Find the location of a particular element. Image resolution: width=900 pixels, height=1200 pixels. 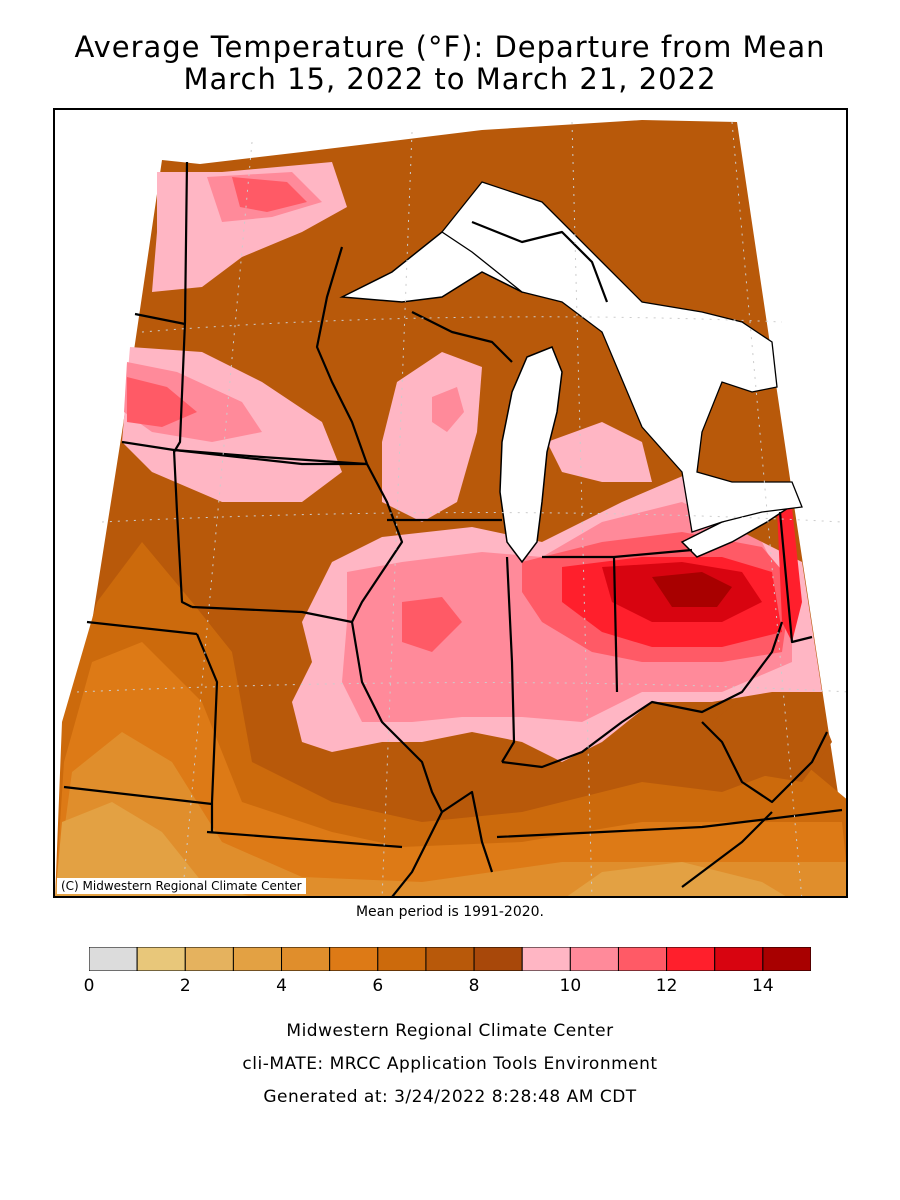

legend-tick-label: 4 is located at coordinates (281, 986).